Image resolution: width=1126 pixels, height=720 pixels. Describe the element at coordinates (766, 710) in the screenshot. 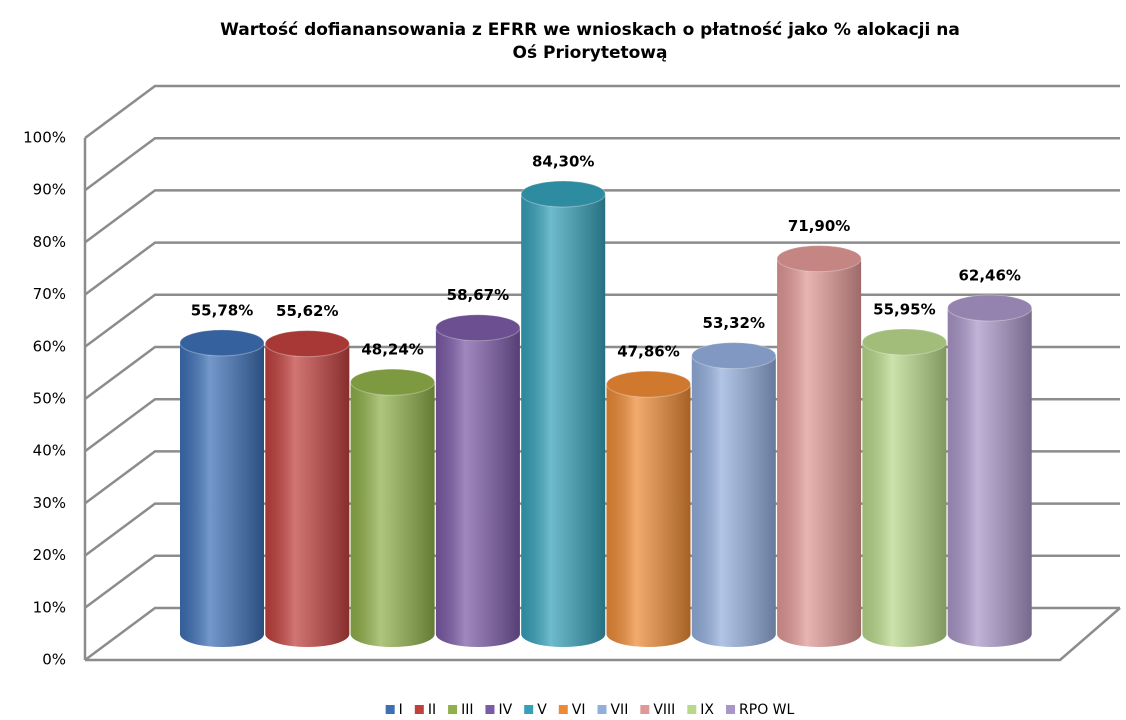

I see `legend-label: RPO WL` at that location.